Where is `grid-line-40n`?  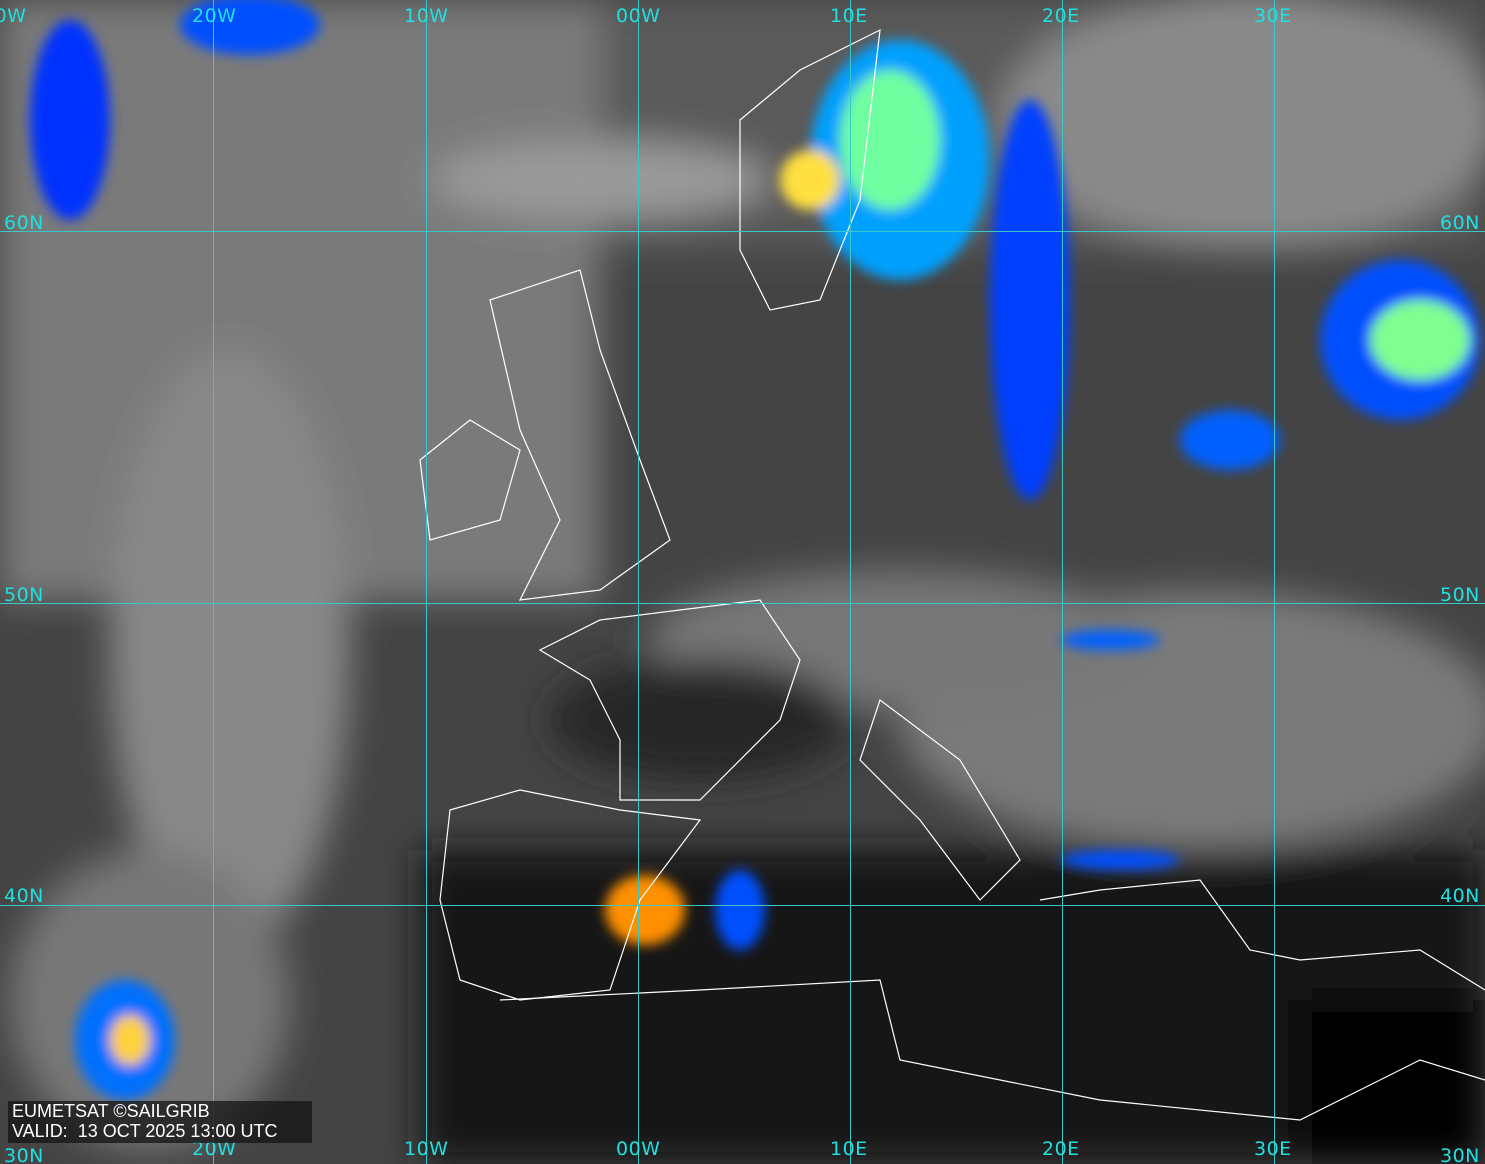 grid-line-40n is located at coordinates (742, 905).